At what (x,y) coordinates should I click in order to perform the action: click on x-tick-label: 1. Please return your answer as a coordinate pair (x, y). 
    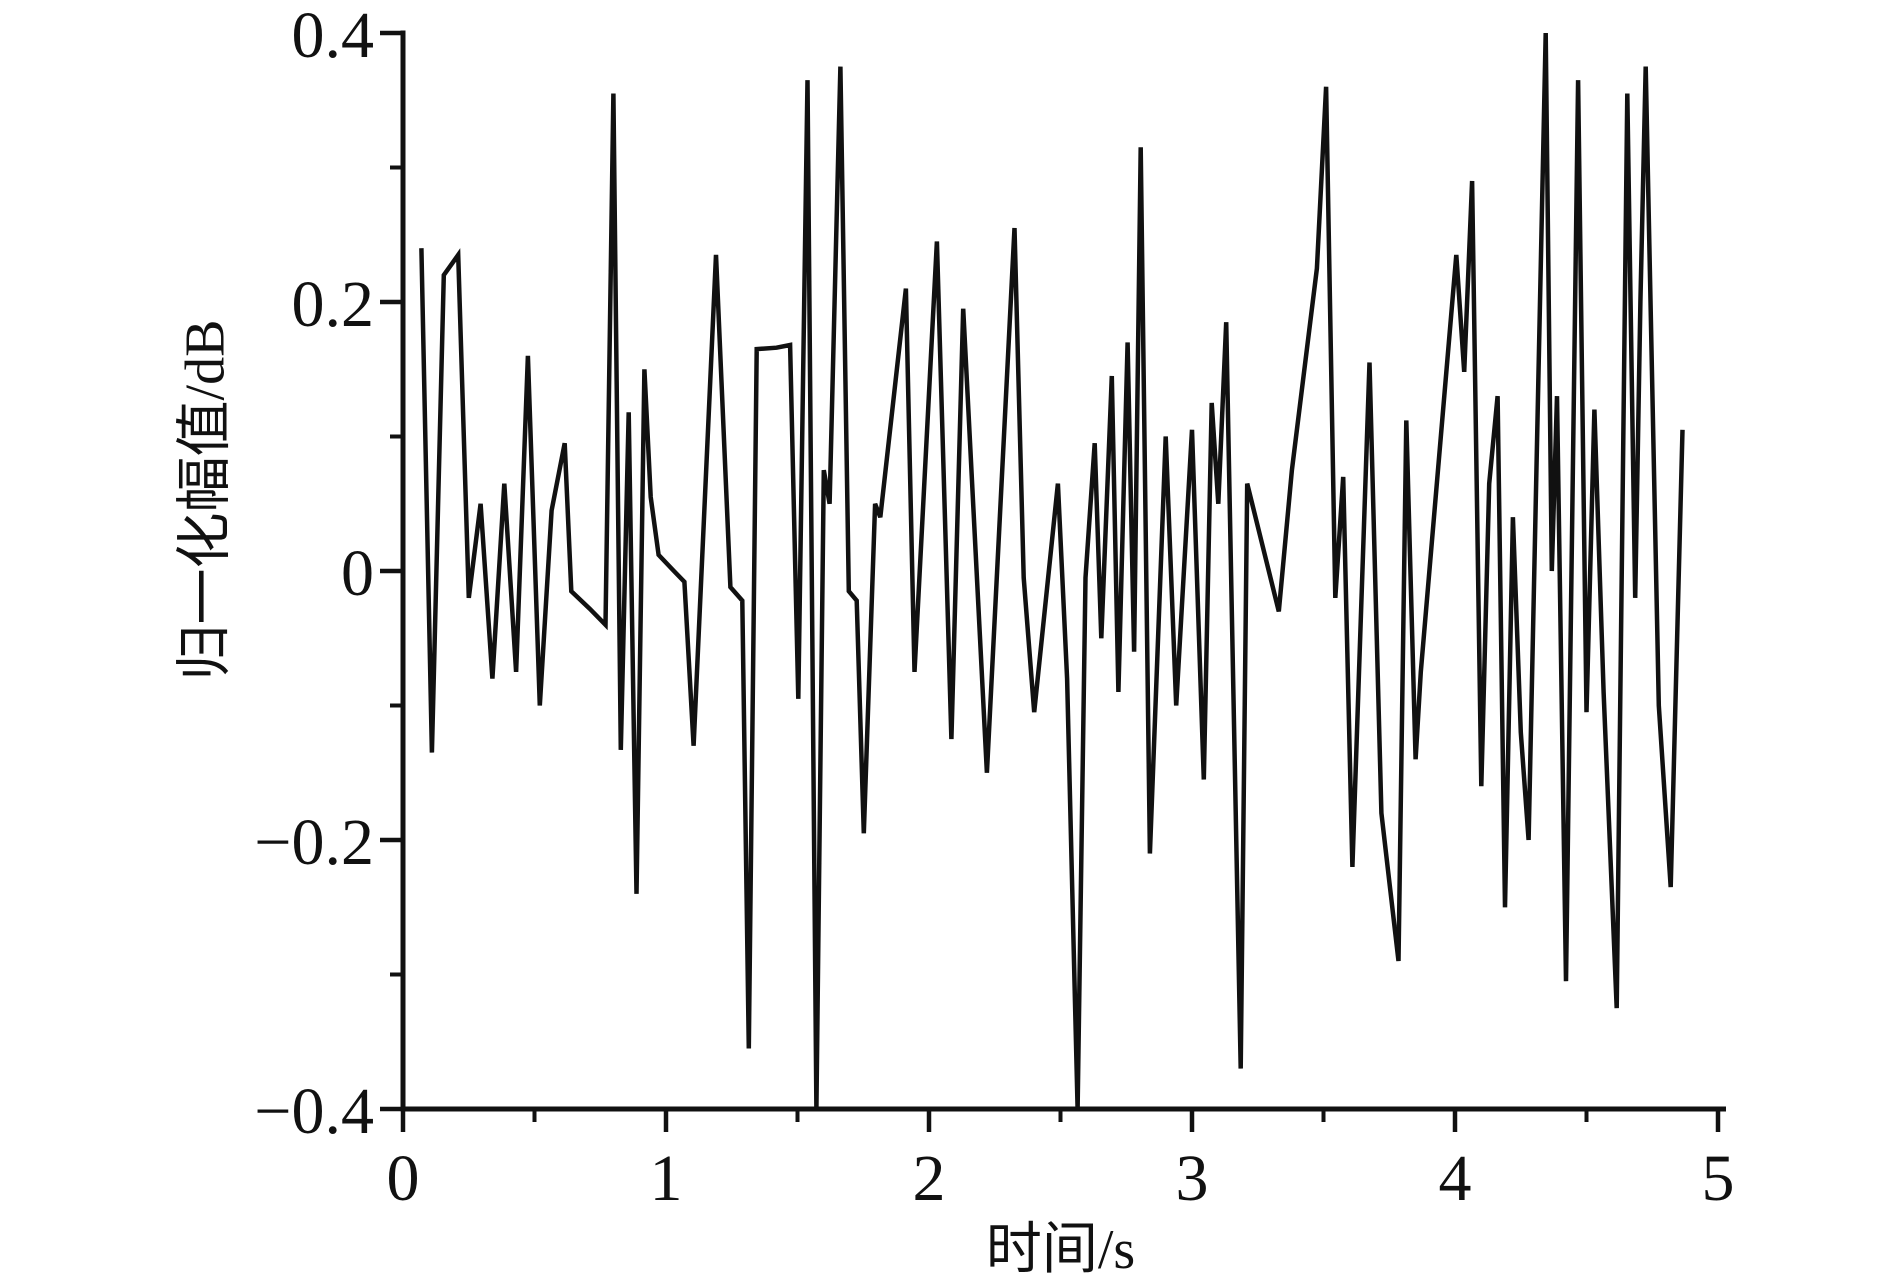
    Looking at the image, I should click on (666, 1178).